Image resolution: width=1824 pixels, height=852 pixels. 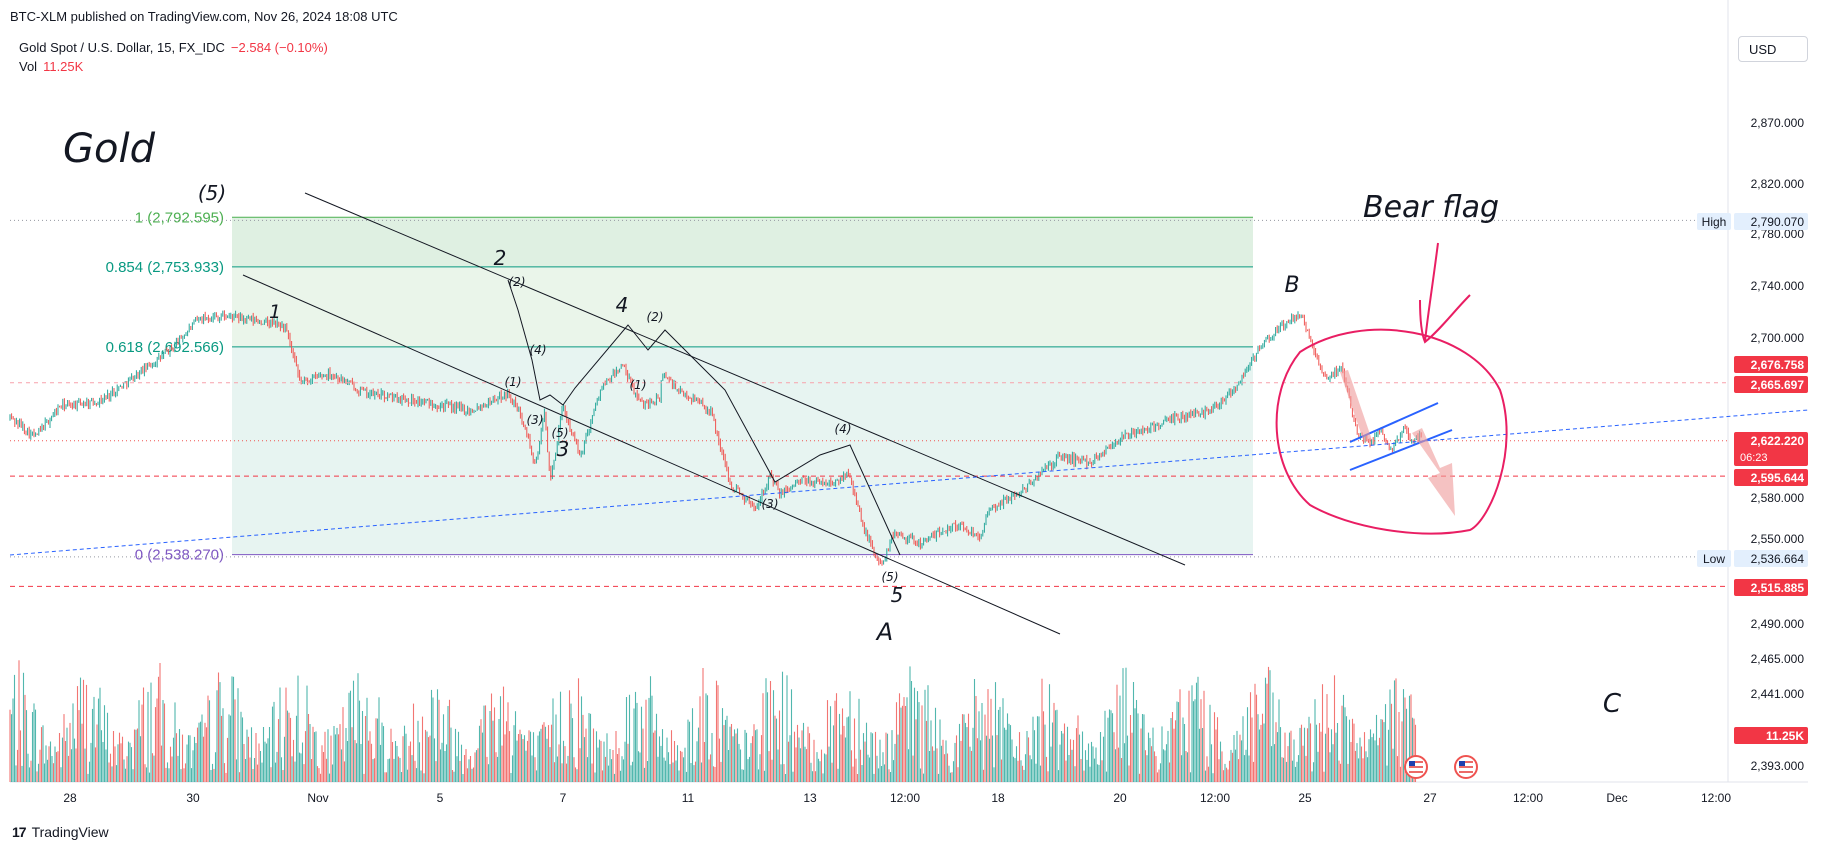 I want to click on price-tick-label: 2,465.000, so click(x=1778, y=659).